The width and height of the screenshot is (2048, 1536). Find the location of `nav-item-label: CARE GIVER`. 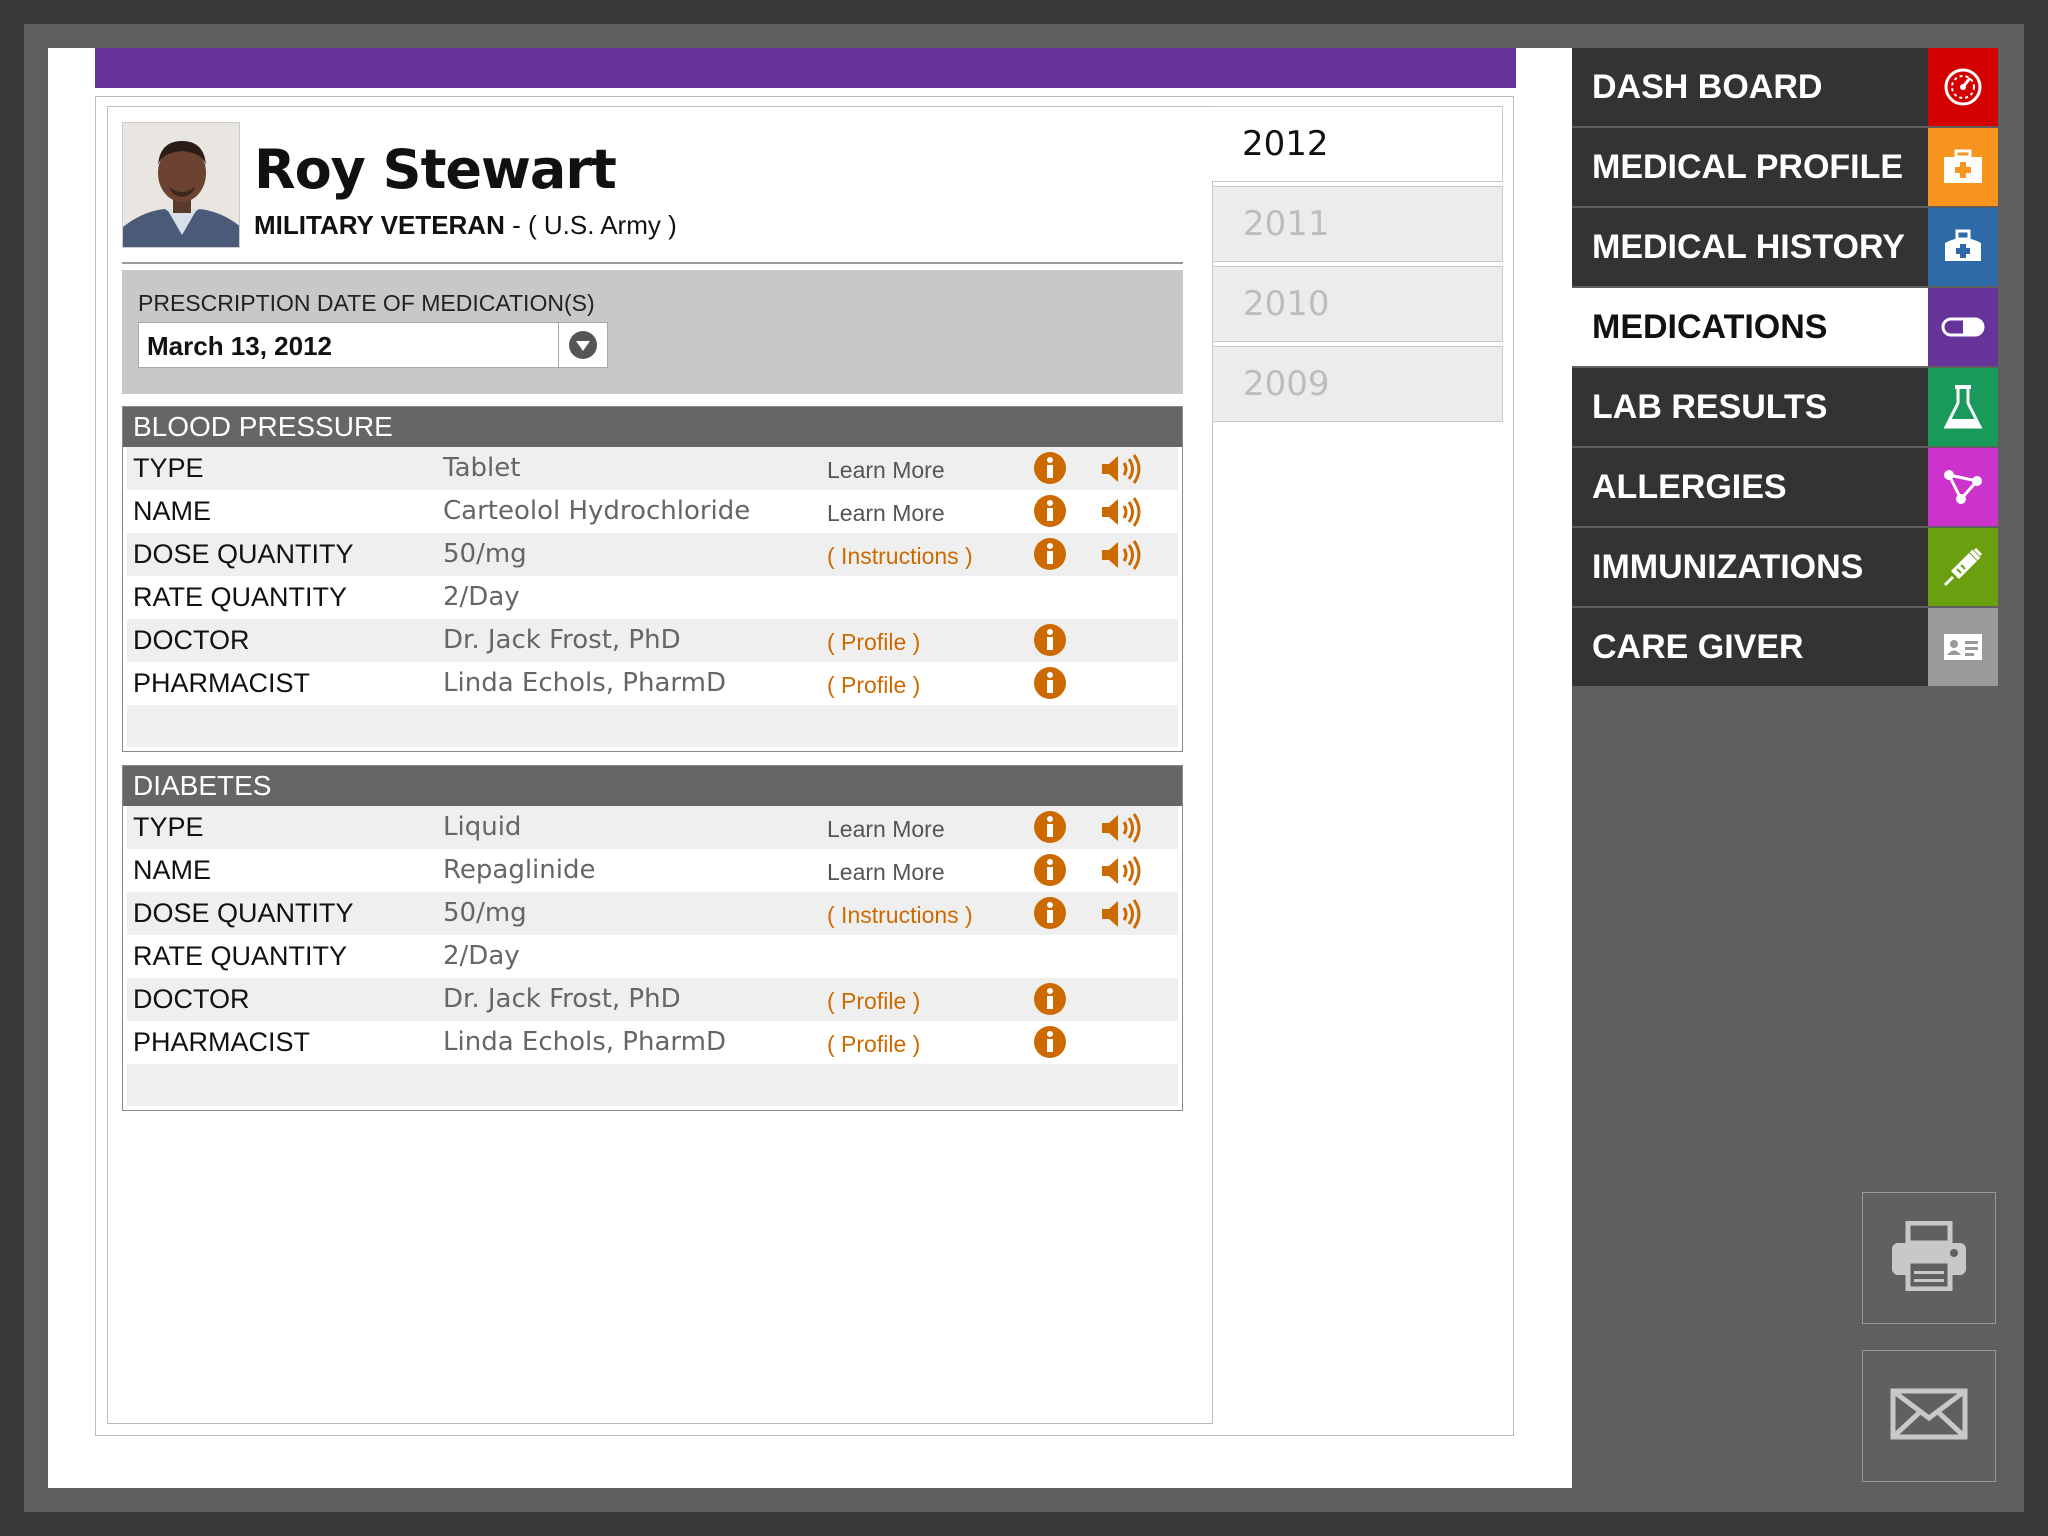

nav-item-label: CARE GIVER is located at coordinates (1698, 647).